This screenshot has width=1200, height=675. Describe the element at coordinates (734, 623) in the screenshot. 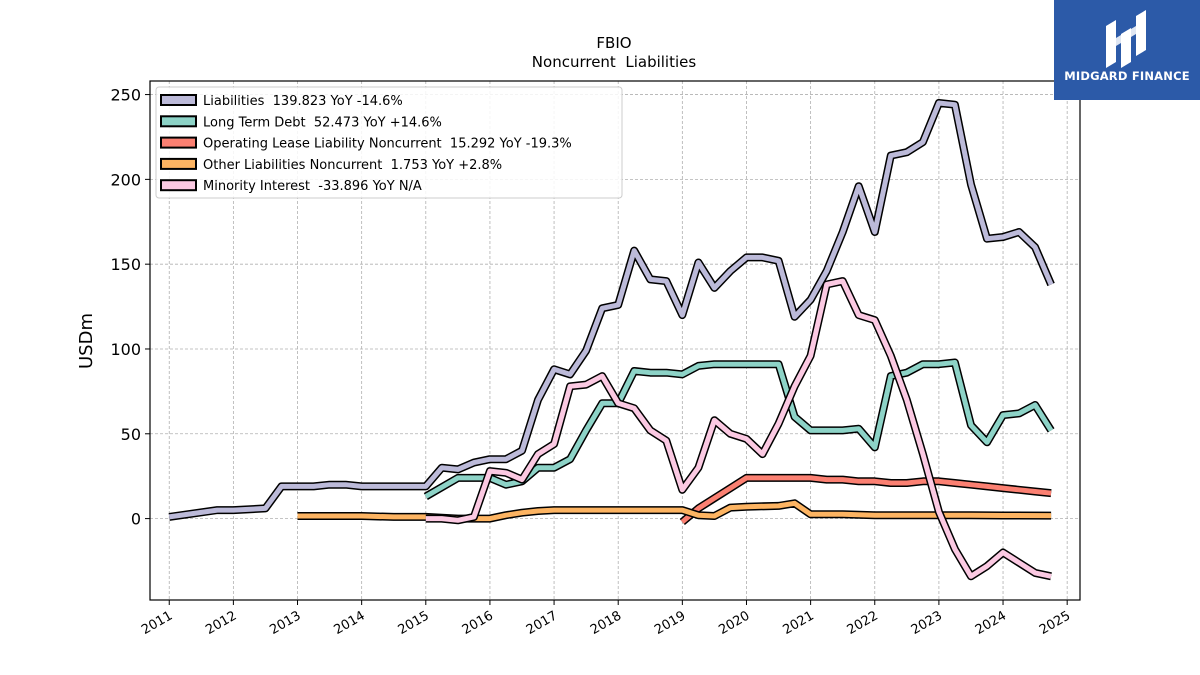

I see `x-tick-label: 2020` at that location.